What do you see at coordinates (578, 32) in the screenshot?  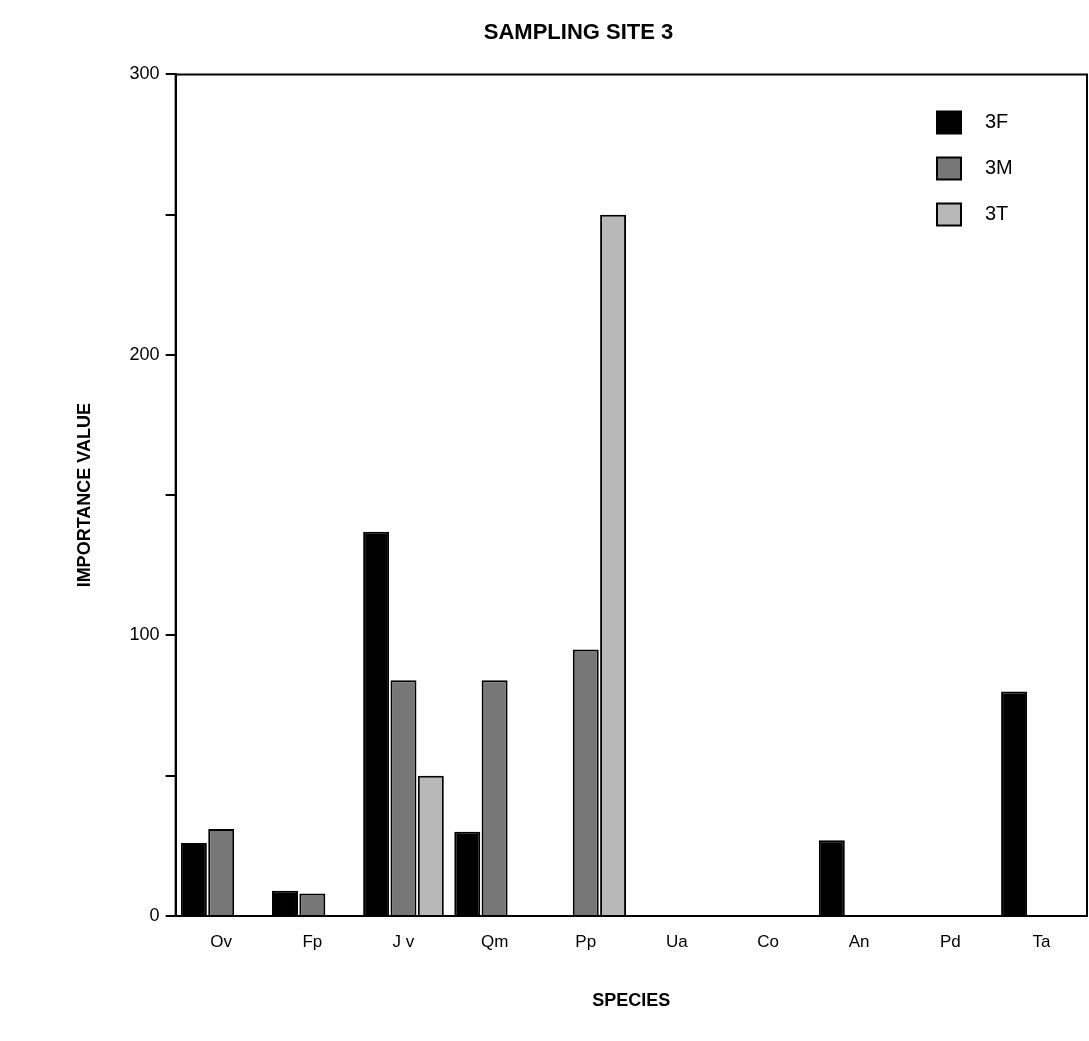 I see `chart-title: SAMPLING SITE 3` at bounding box center [578, 32].